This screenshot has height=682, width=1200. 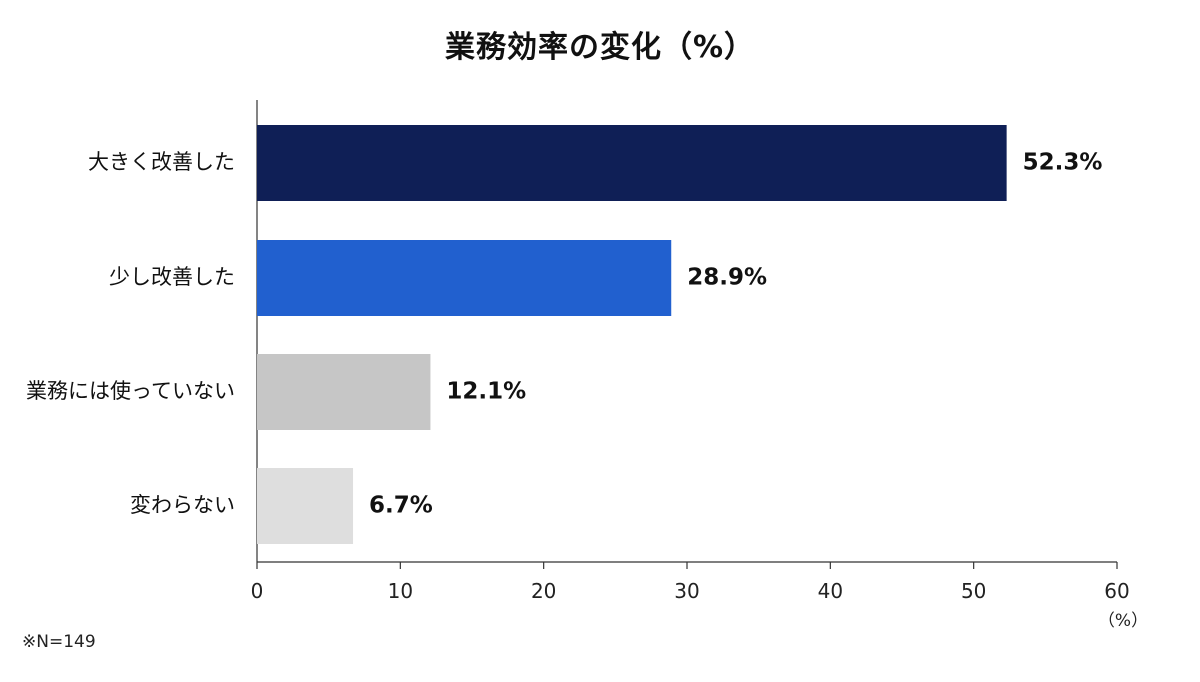 I want to click on value-label: 28.9%, so click(x=727, y=278).